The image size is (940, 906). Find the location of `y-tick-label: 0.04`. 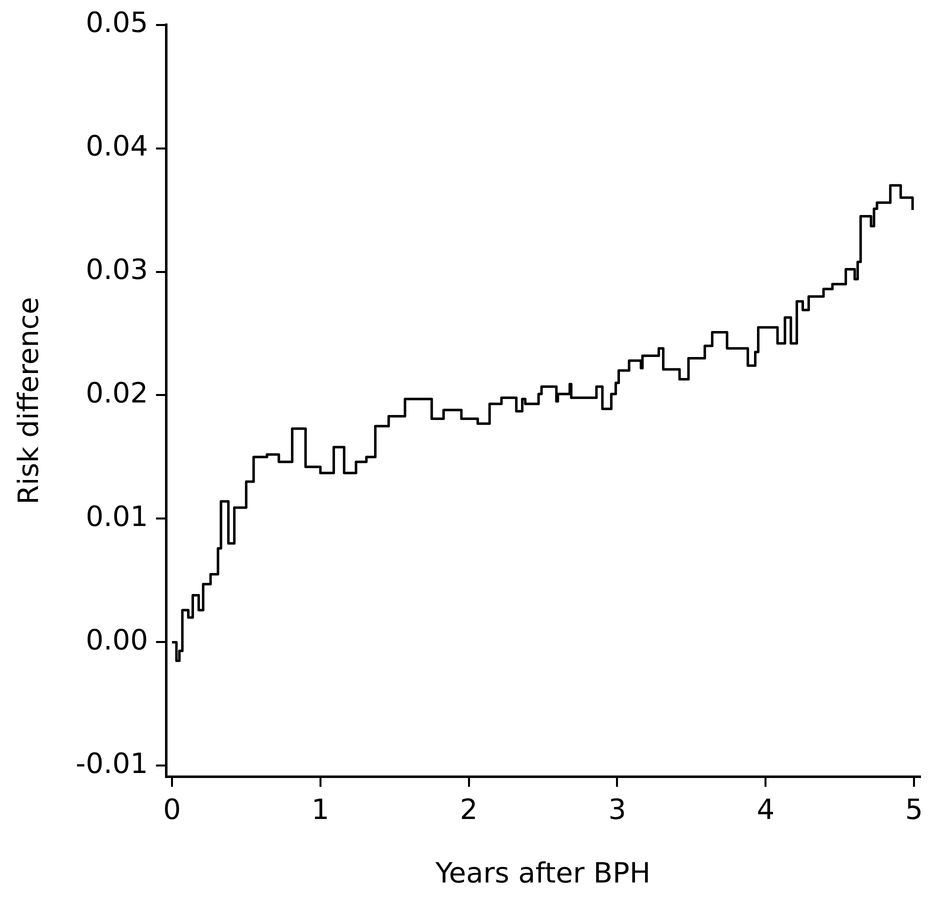

y-tick-label: 0.04 is located at coordinates (117, 146).